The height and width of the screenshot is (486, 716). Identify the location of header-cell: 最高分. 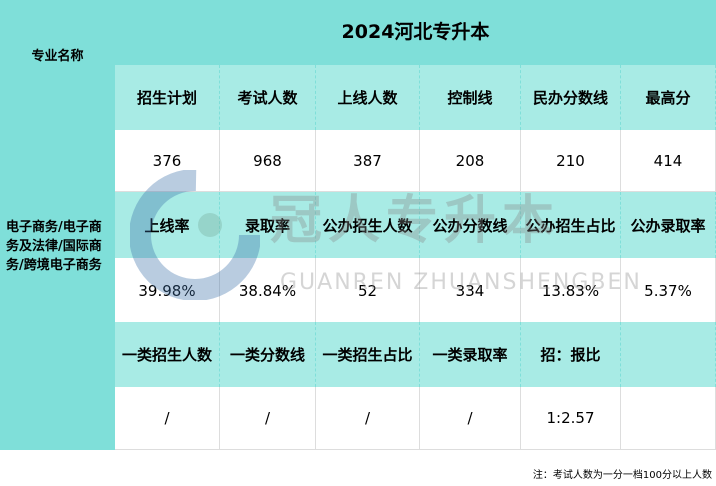
(668, 97).